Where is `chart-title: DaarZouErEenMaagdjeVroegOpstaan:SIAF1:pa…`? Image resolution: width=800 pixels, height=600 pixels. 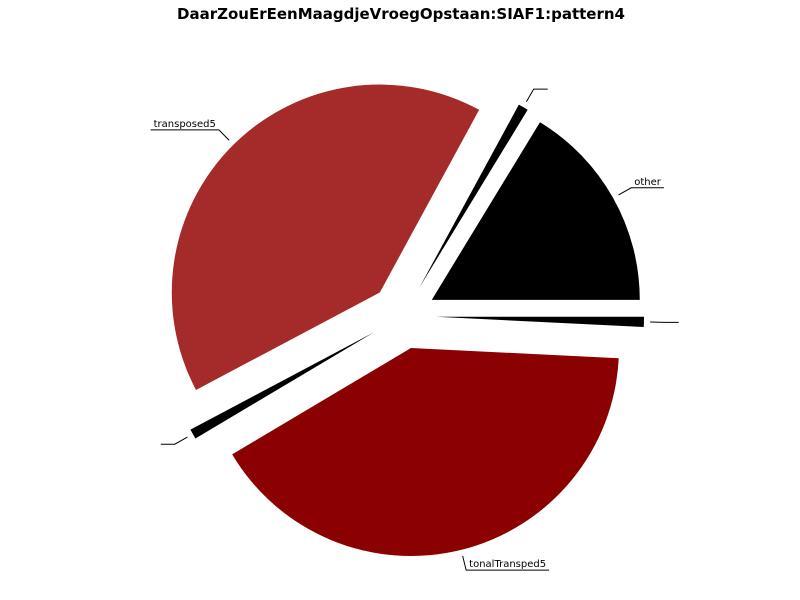
chart-title: DaarZouErEenMaagdjeVroegOpstaan:SIAF1:pa… is located at coordinates (401, 14).